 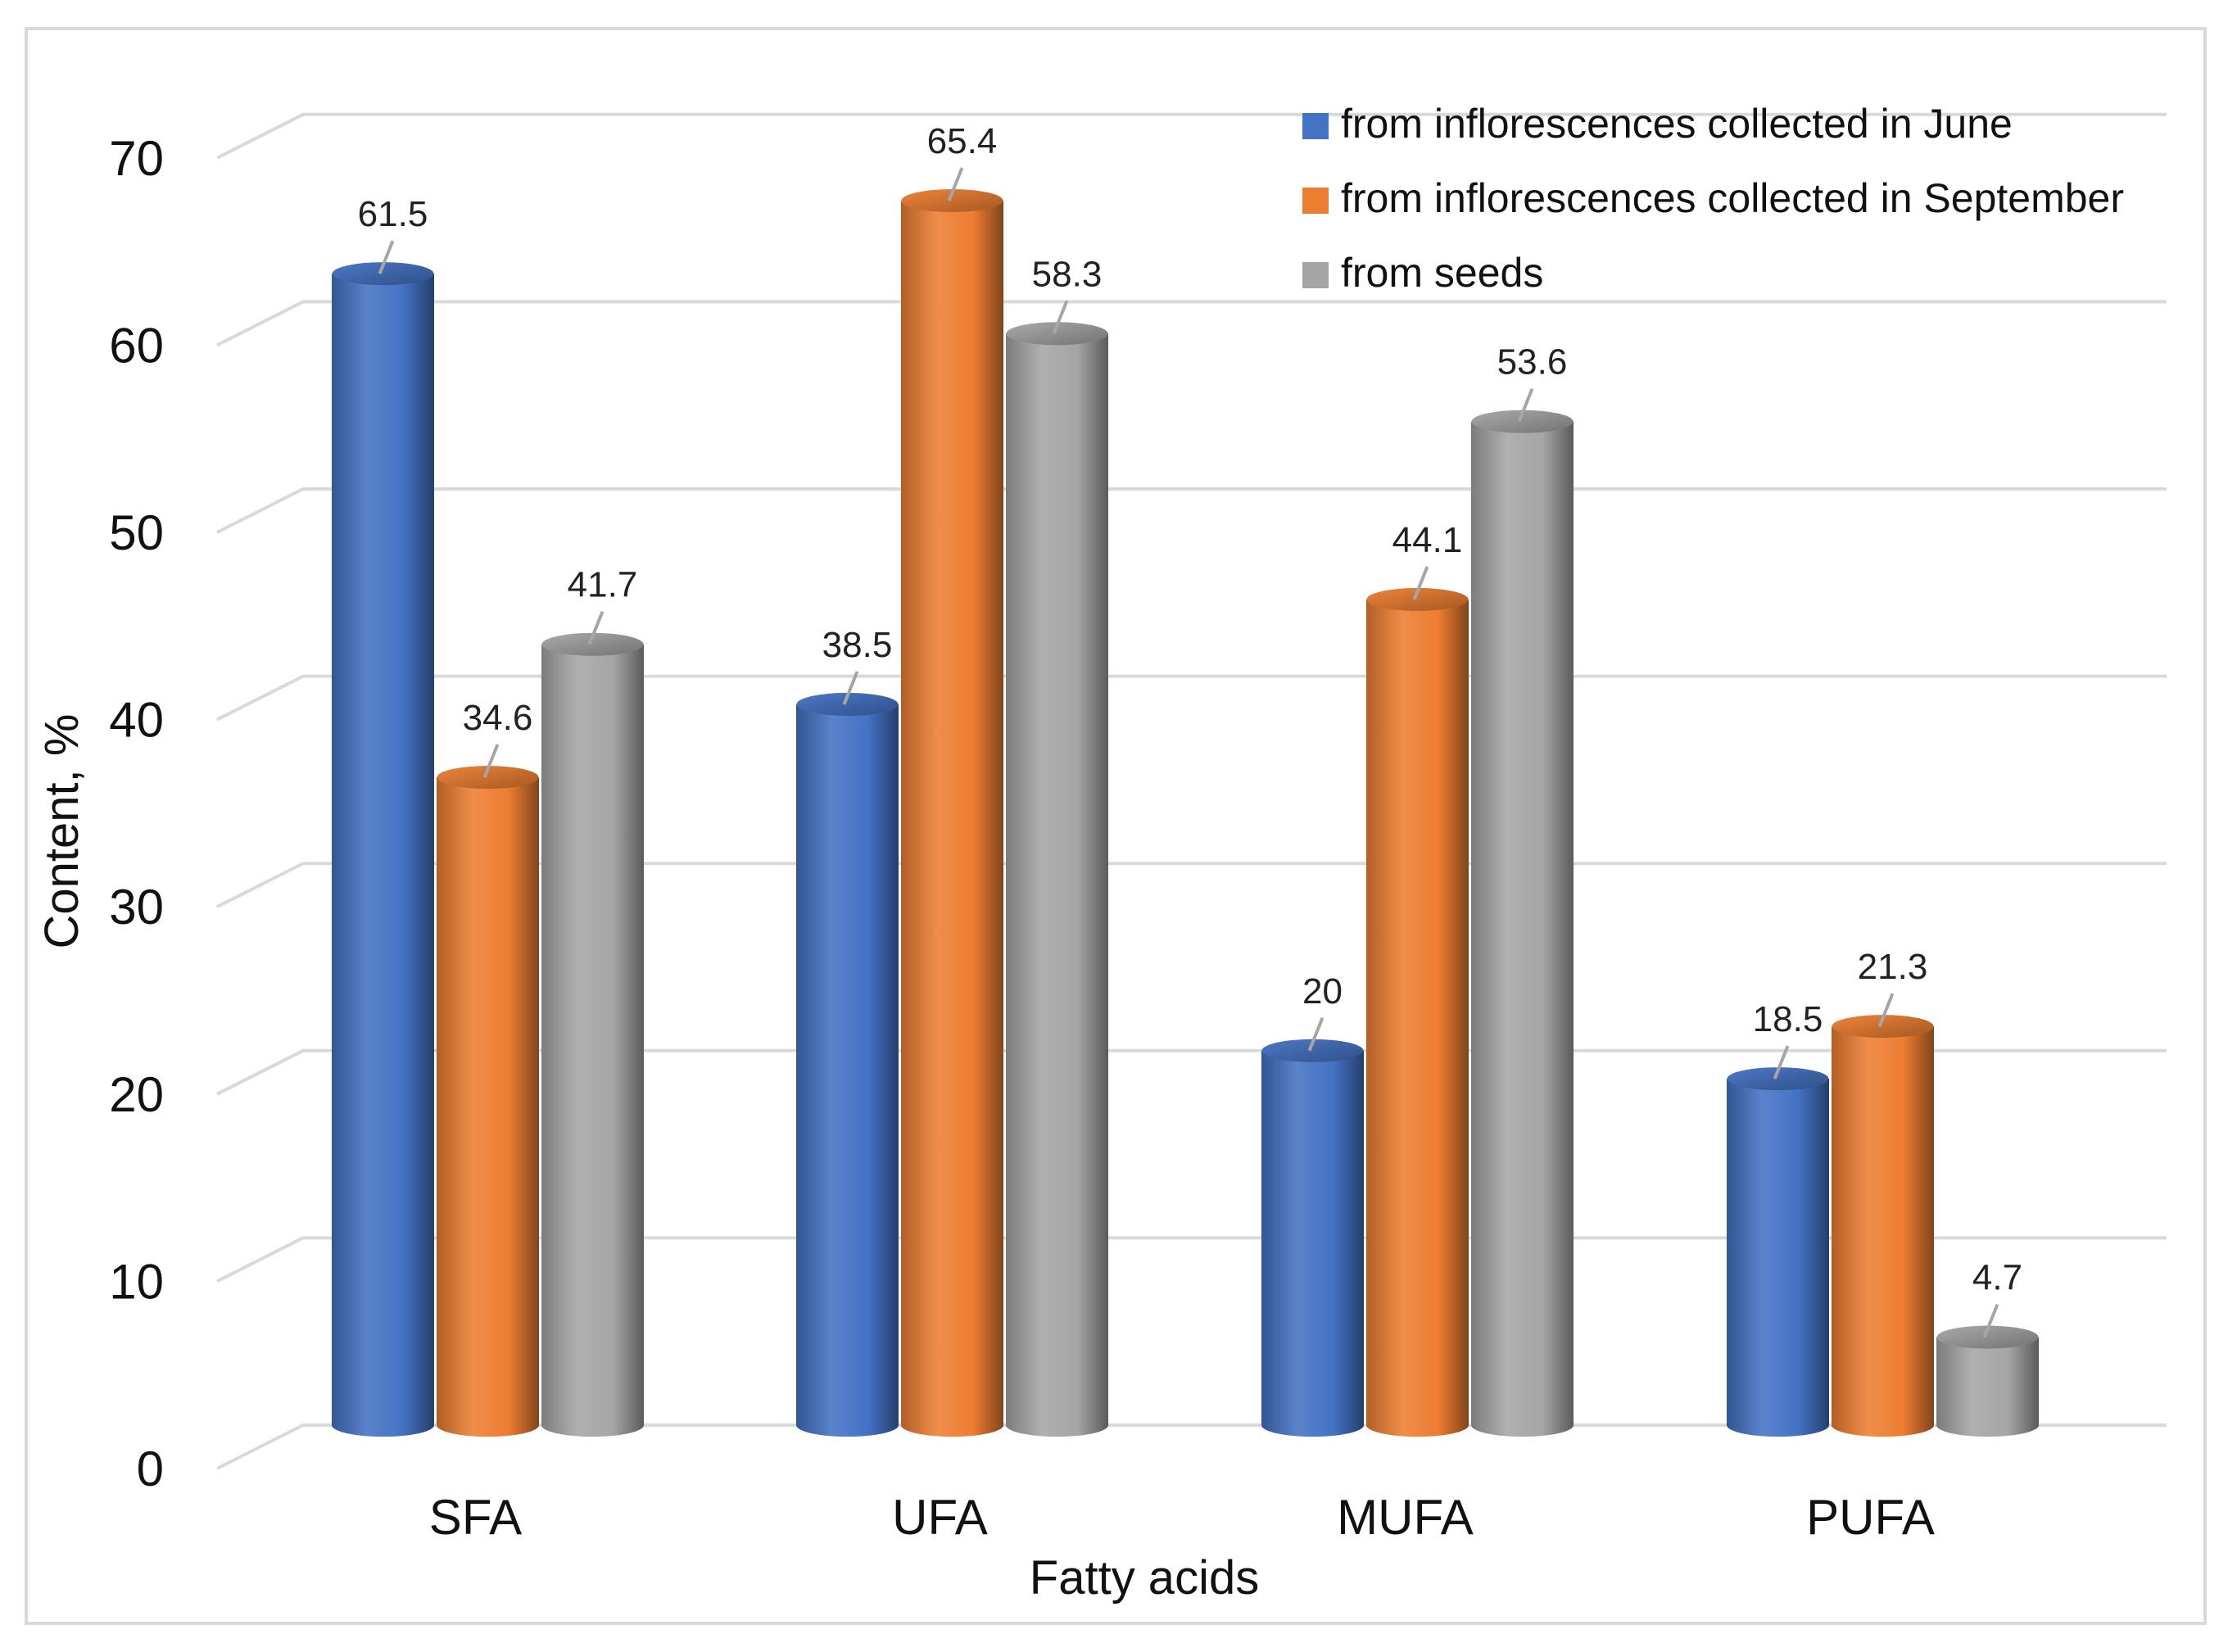 What do you see at coordinates (940, 1517) in the screenshot?
I see `x-tick-label: UFA` at bounding box center [940, 1517].